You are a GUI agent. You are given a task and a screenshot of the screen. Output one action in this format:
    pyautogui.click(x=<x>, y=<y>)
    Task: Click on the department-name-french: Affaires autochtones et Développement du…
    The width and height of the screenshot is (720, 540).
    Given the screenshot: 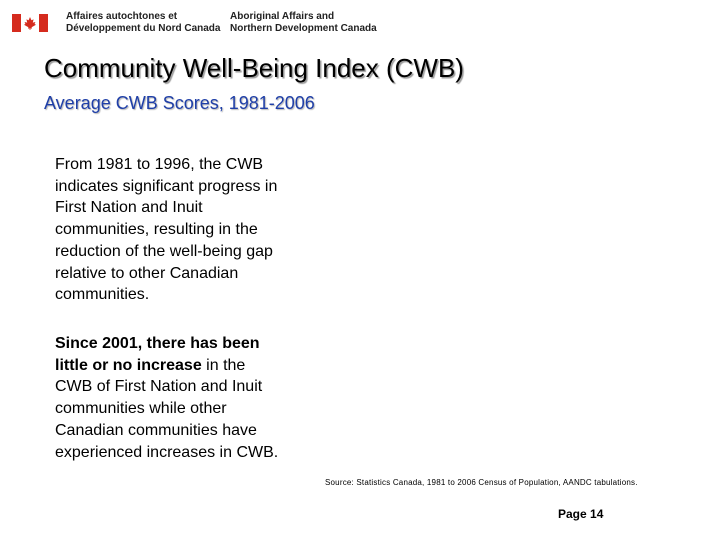 What is the action you would take?
    pyautogui.click(x=143, y=23)
    